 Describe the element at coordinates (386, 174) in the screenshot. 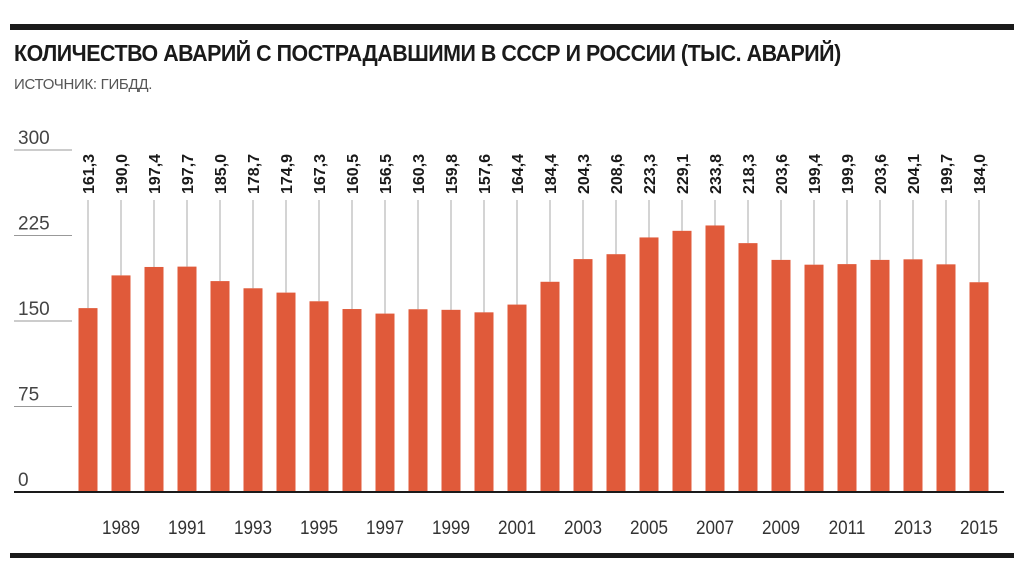

I see `value-label: 156,5` at that location.